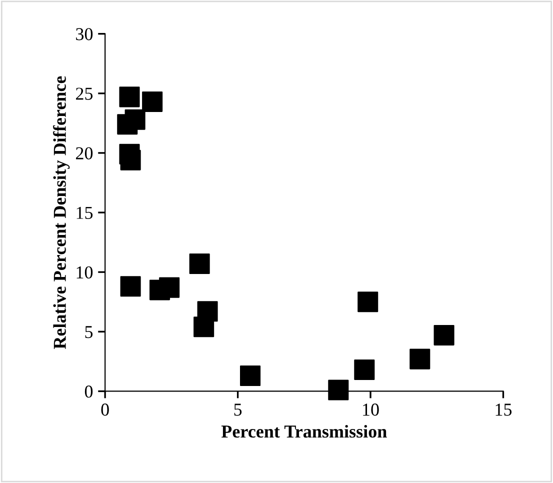 This screenshot has height=483, width=553. I want to click on x-tick-label: 10, so click(371, 410).